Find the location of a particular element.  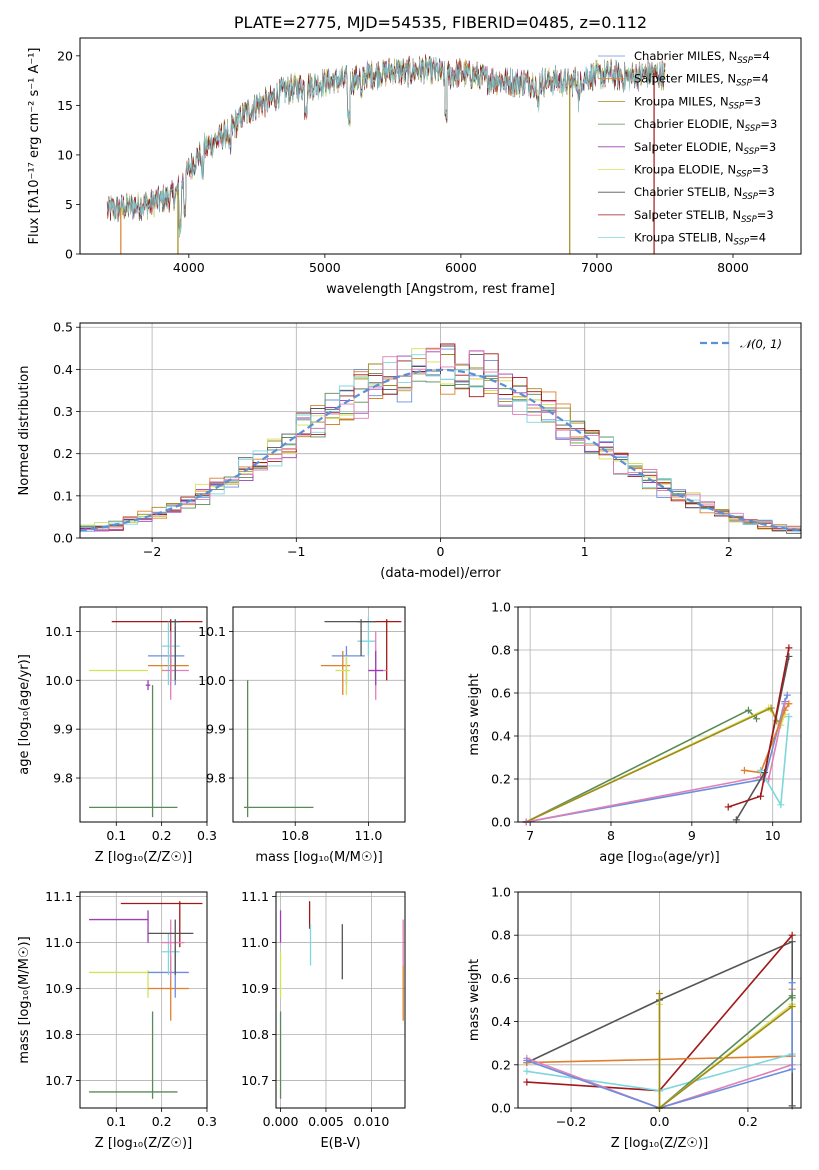

age_vs_Z-ytick-label: 9.8 is located at coordinates (63, 778).